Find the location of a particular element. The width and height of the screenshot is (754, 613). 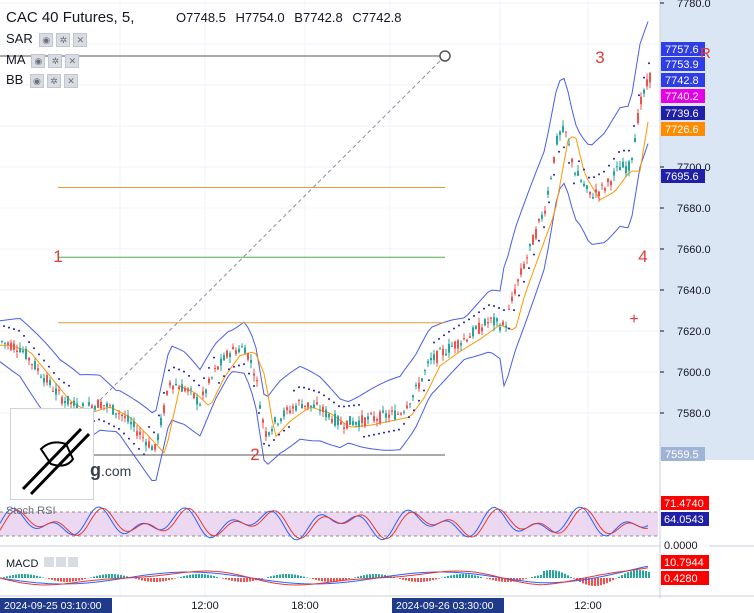

price-badge-label: 7726.6 is located at coordinates (682, 130).